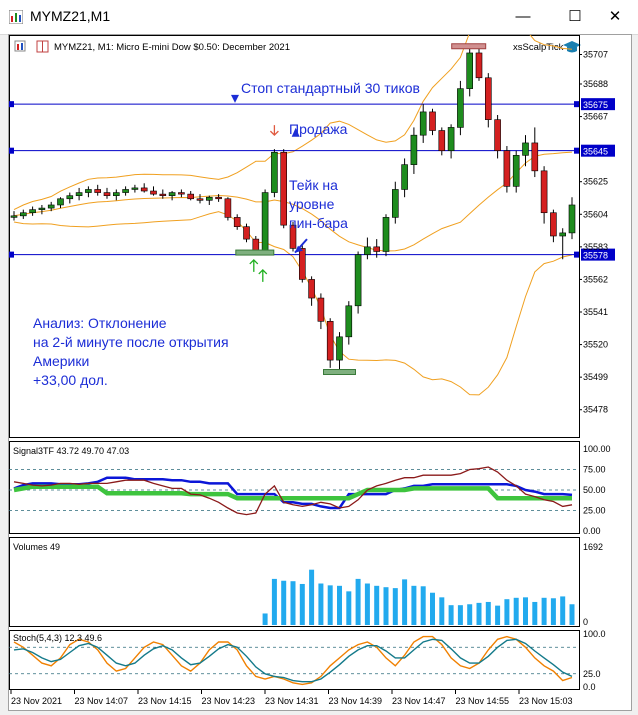  I want to click on price-label: 35645, so click(595, 152).